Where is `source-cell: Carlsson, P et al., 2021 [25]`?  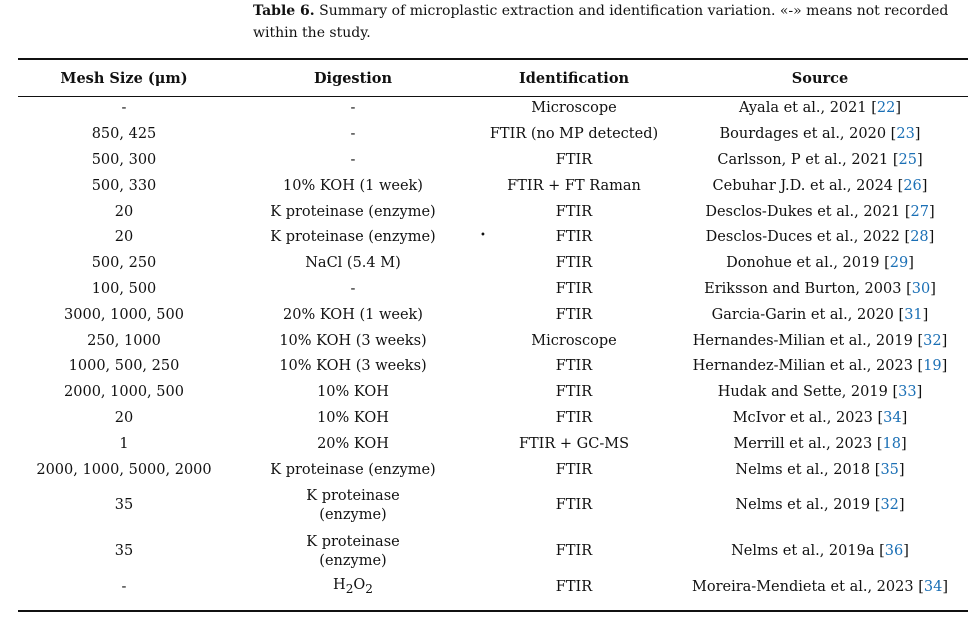
source-cell: Carlsson, P et al., 2021 [25] is located at coordinates (820, 159).